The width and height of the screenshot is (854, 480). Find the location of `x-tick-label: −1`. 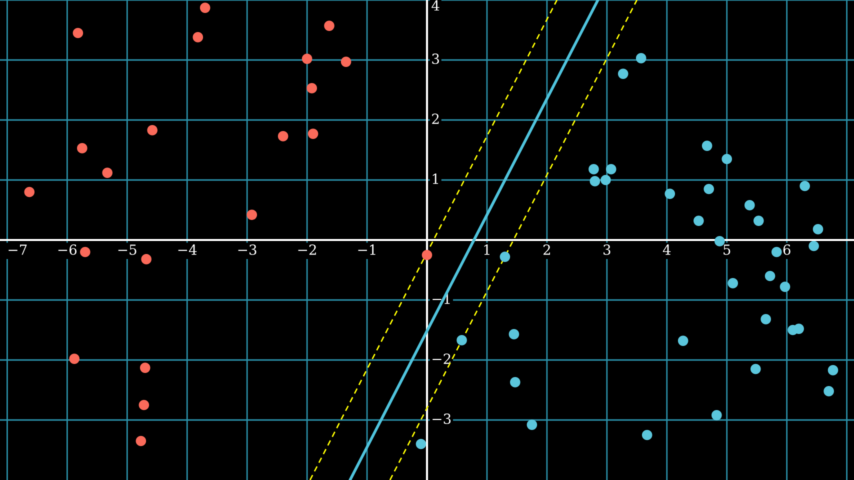

x-tick-label: −1 is located at coordinates (367, 249).